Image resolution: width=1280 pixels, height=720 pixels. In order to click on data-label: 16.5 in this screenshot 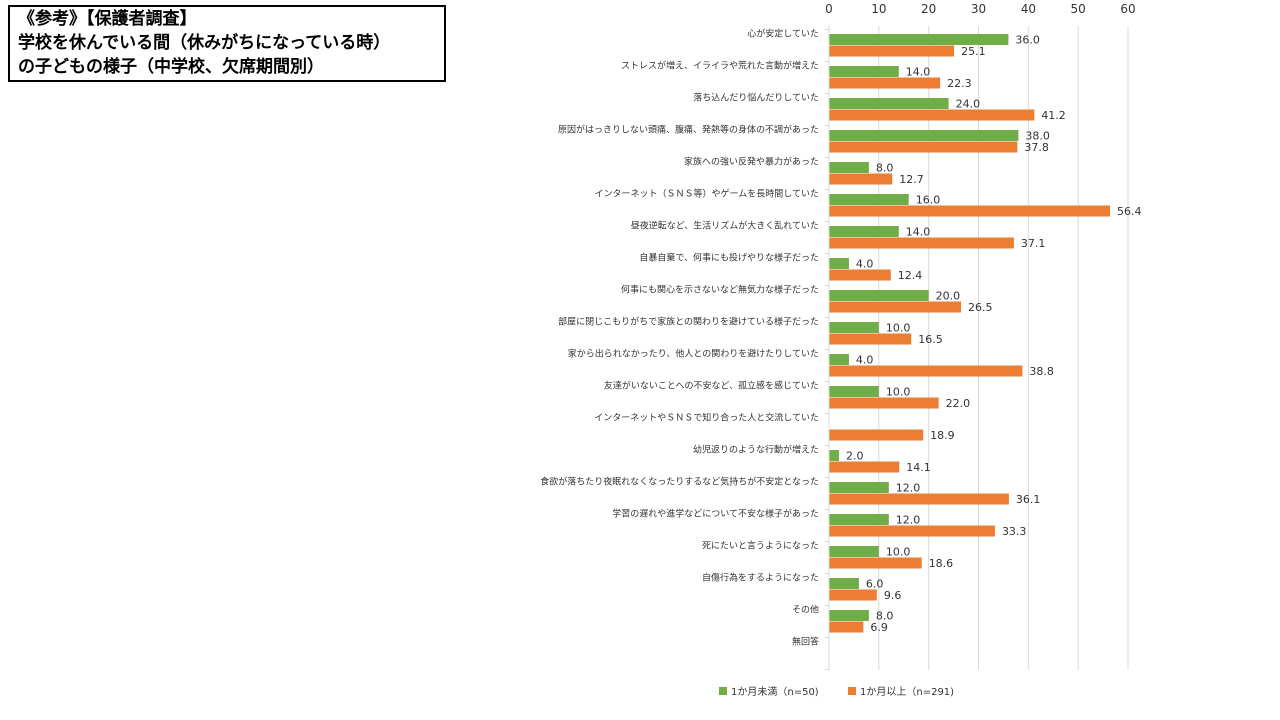, I will do `click(930, 339)`.